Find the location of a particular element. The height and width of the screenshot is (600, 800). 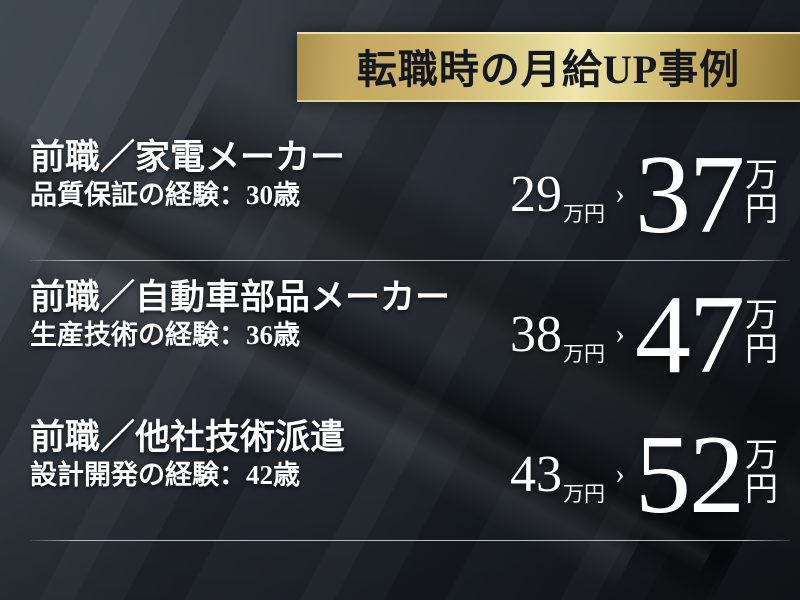

salary-after: 37 万 円 is located at coordinates (706, 194).